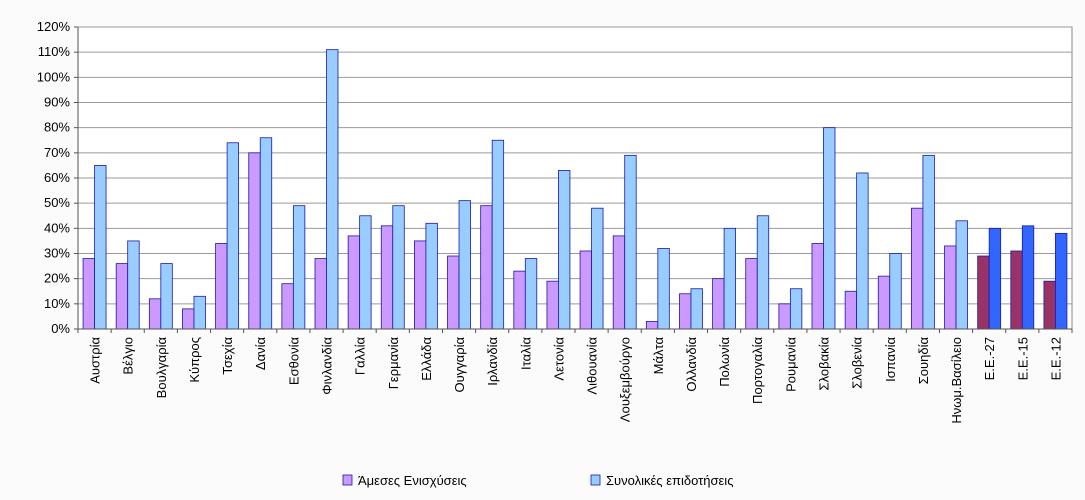  What do you see at coordinates (412, 480) in the screenshot?
I see `legend-label: Άμεσες Ενισχύσεις` at bounding box center [412, 480].